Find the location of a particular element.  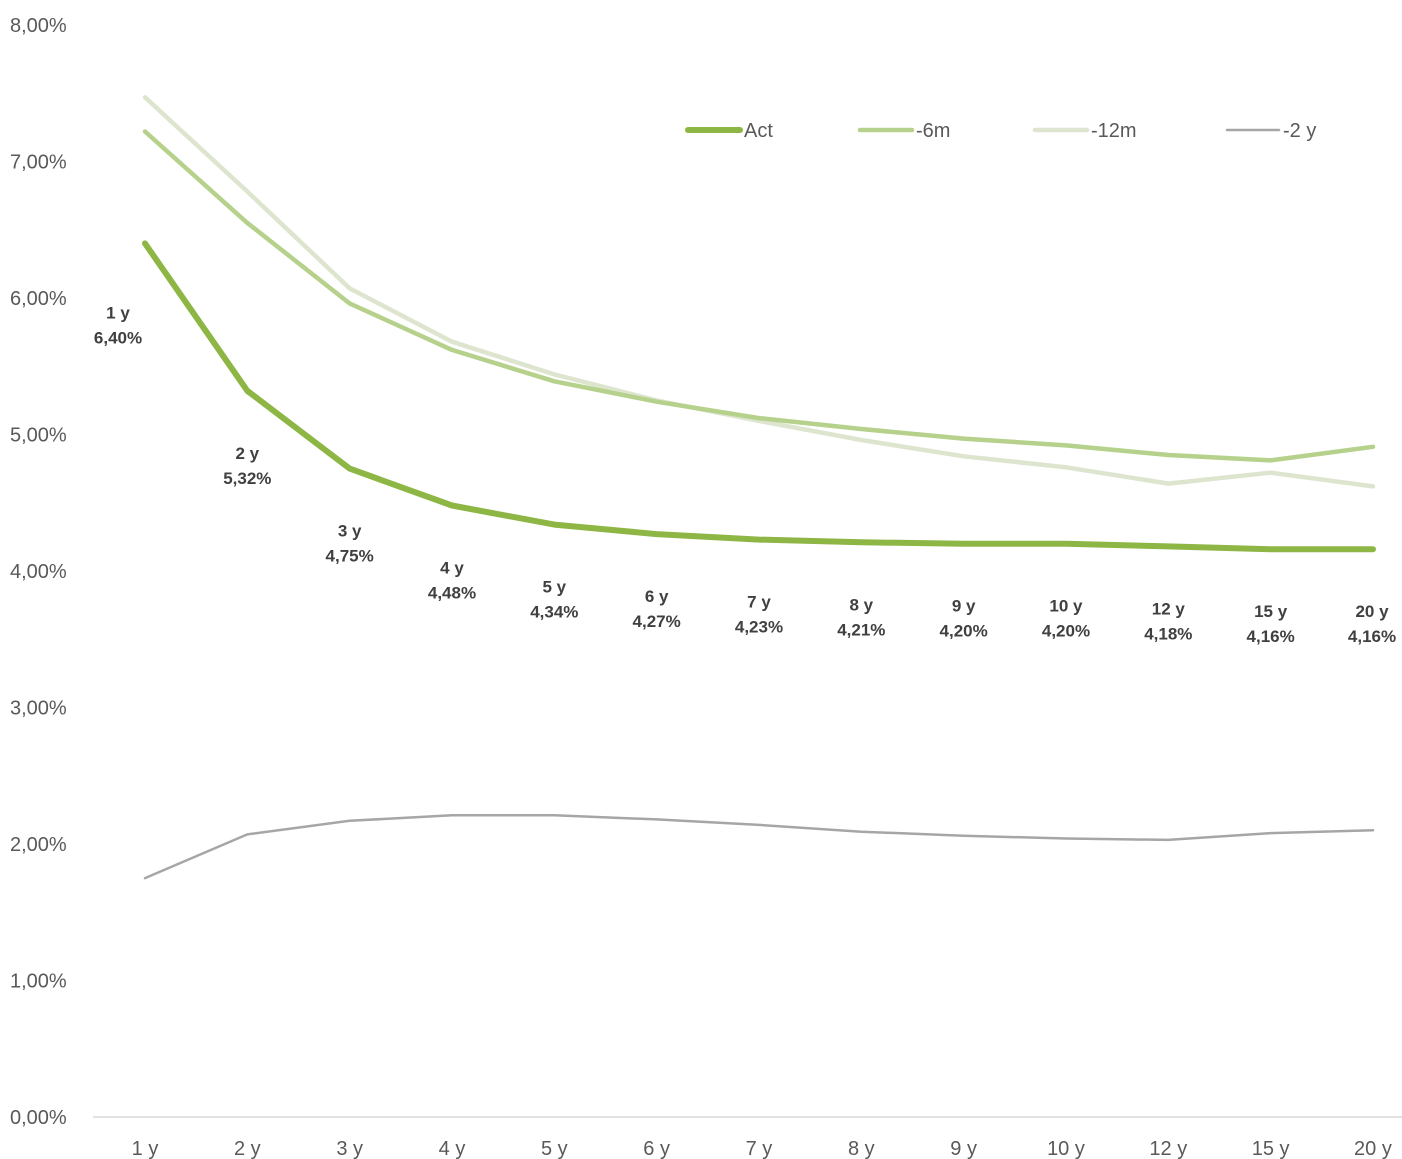

data-label-value: 4,75% is located at coordinates (350, 556).